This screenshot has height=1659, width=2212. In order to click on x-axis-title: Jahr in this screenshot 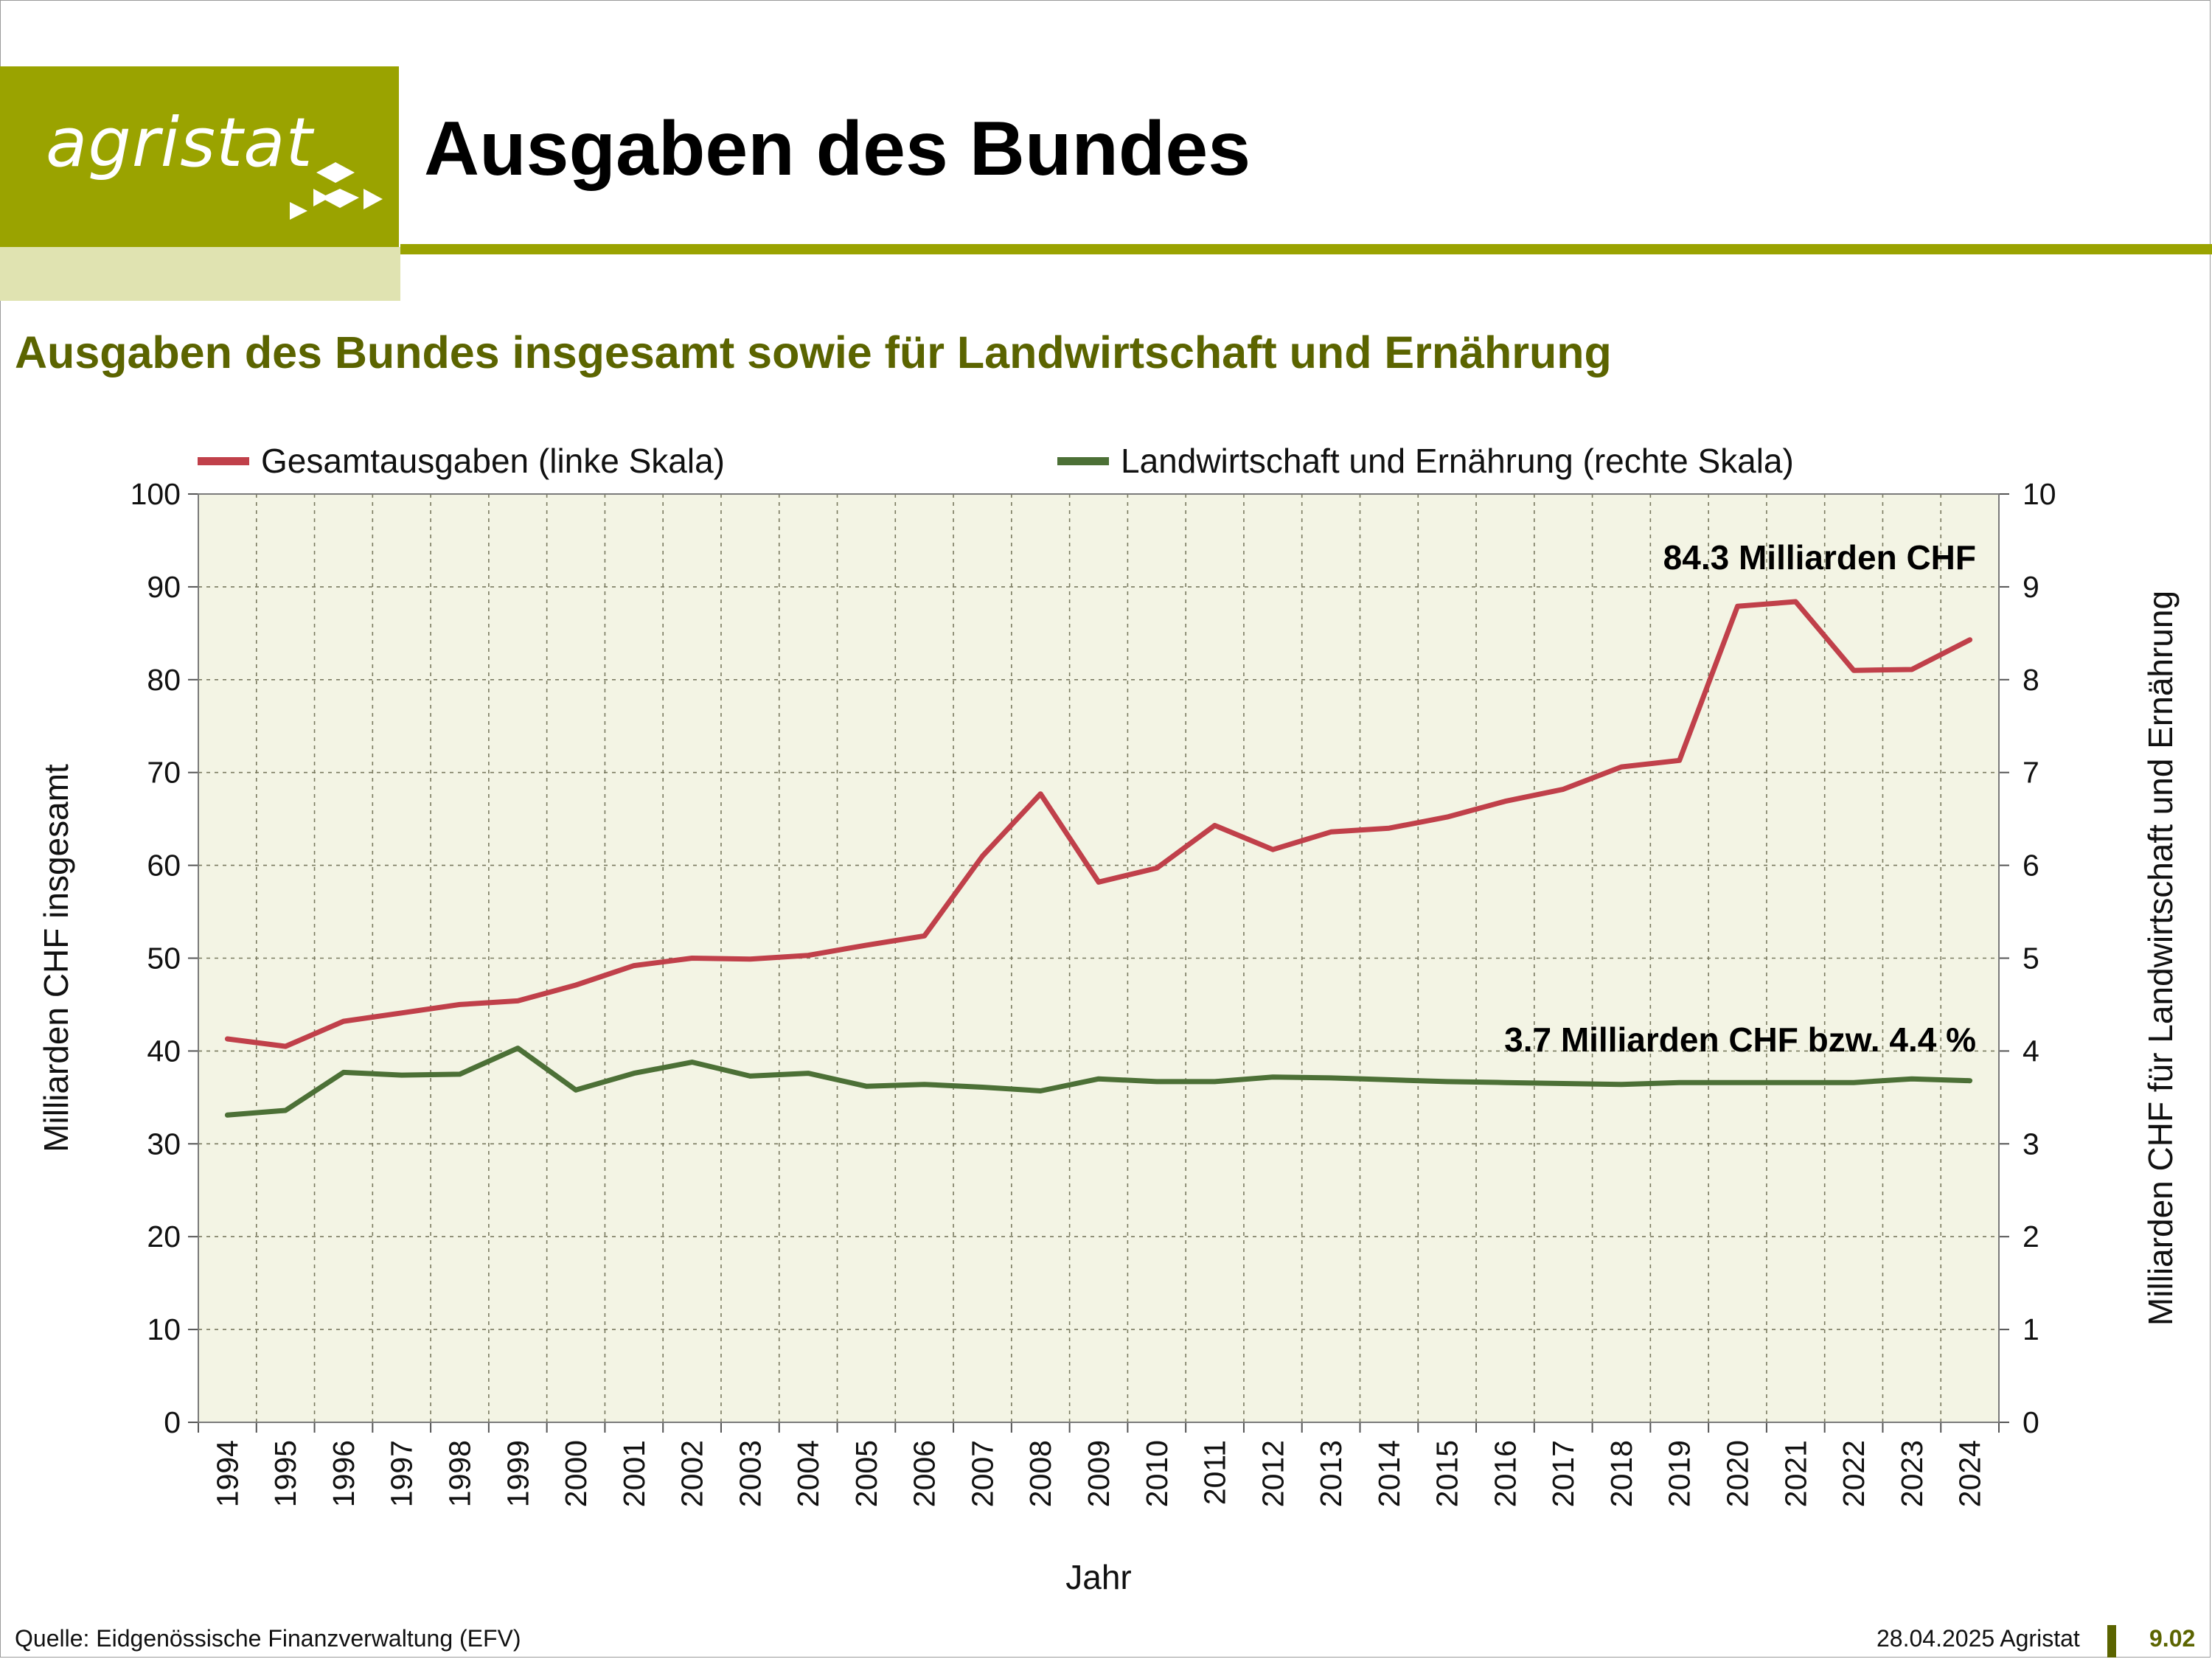, I will do `click(1098, 1577)`.